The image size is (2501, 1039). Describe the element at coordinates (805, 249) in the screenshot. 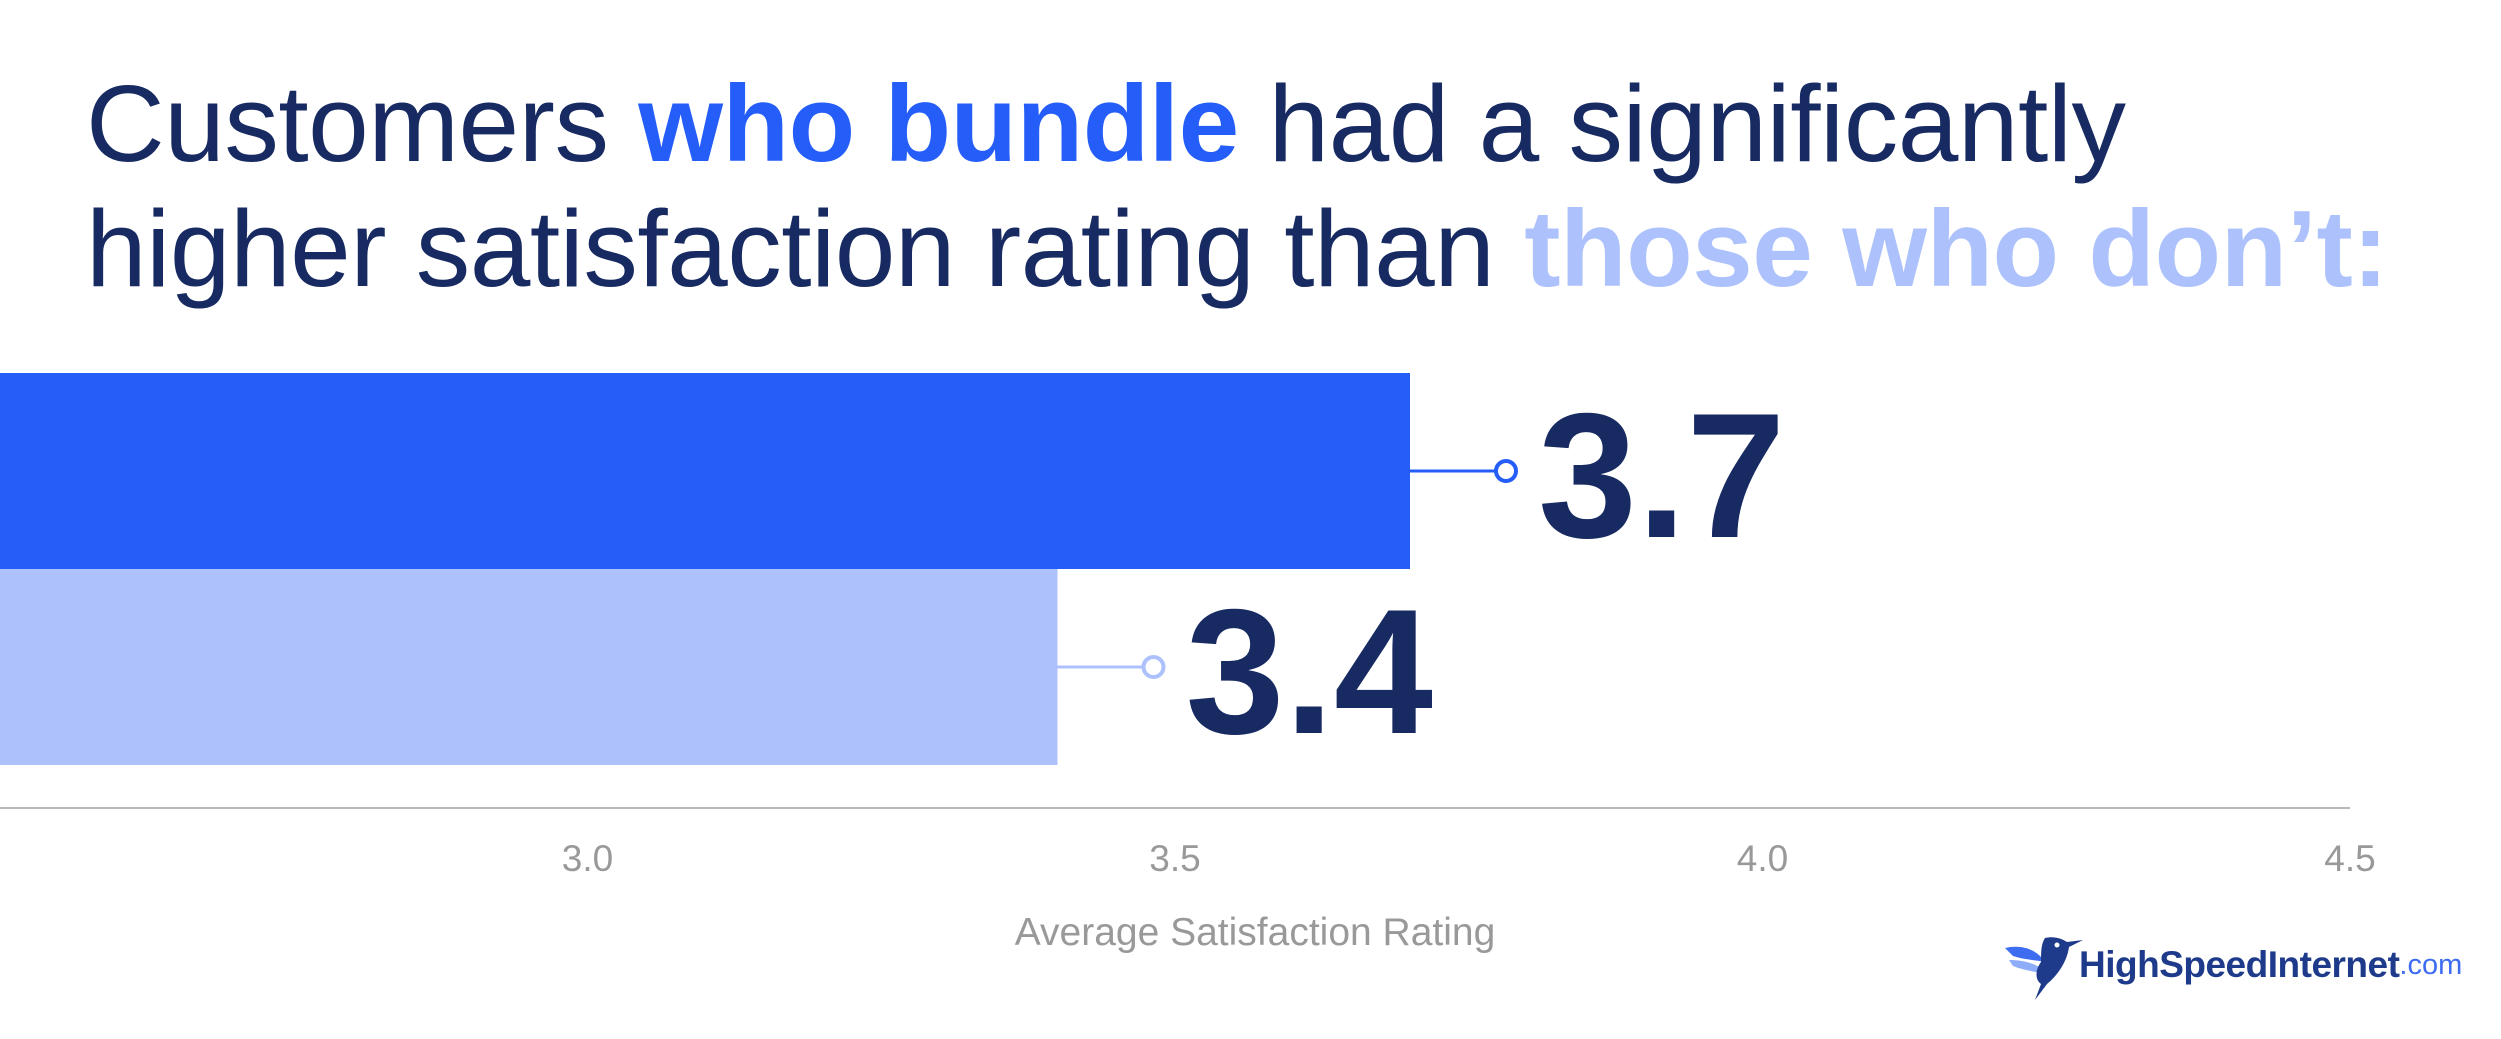

I see `title-line2: higher satisfaction rating than` at that location.